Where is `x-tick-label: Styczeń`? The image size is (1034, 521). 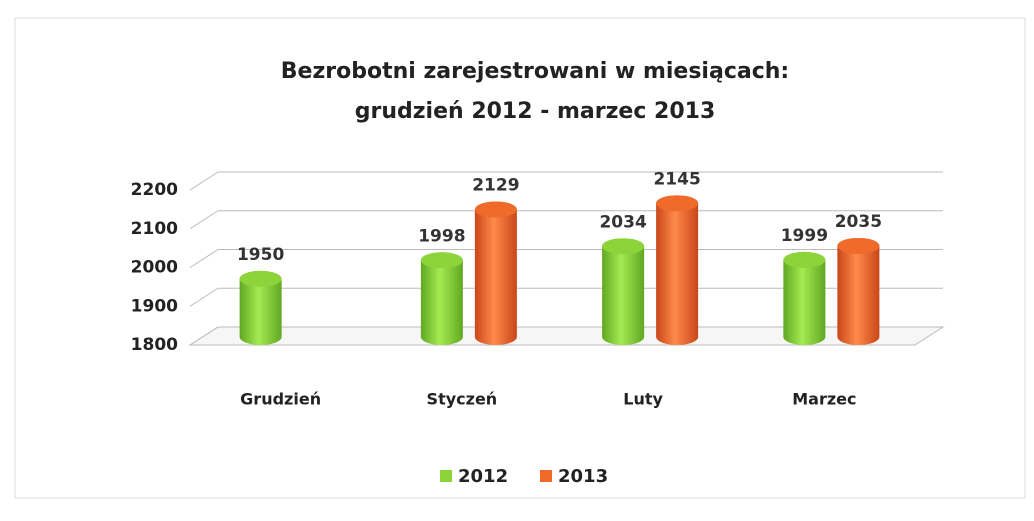
x-tick-label: Styczeń is located at coordinates (462, 399).